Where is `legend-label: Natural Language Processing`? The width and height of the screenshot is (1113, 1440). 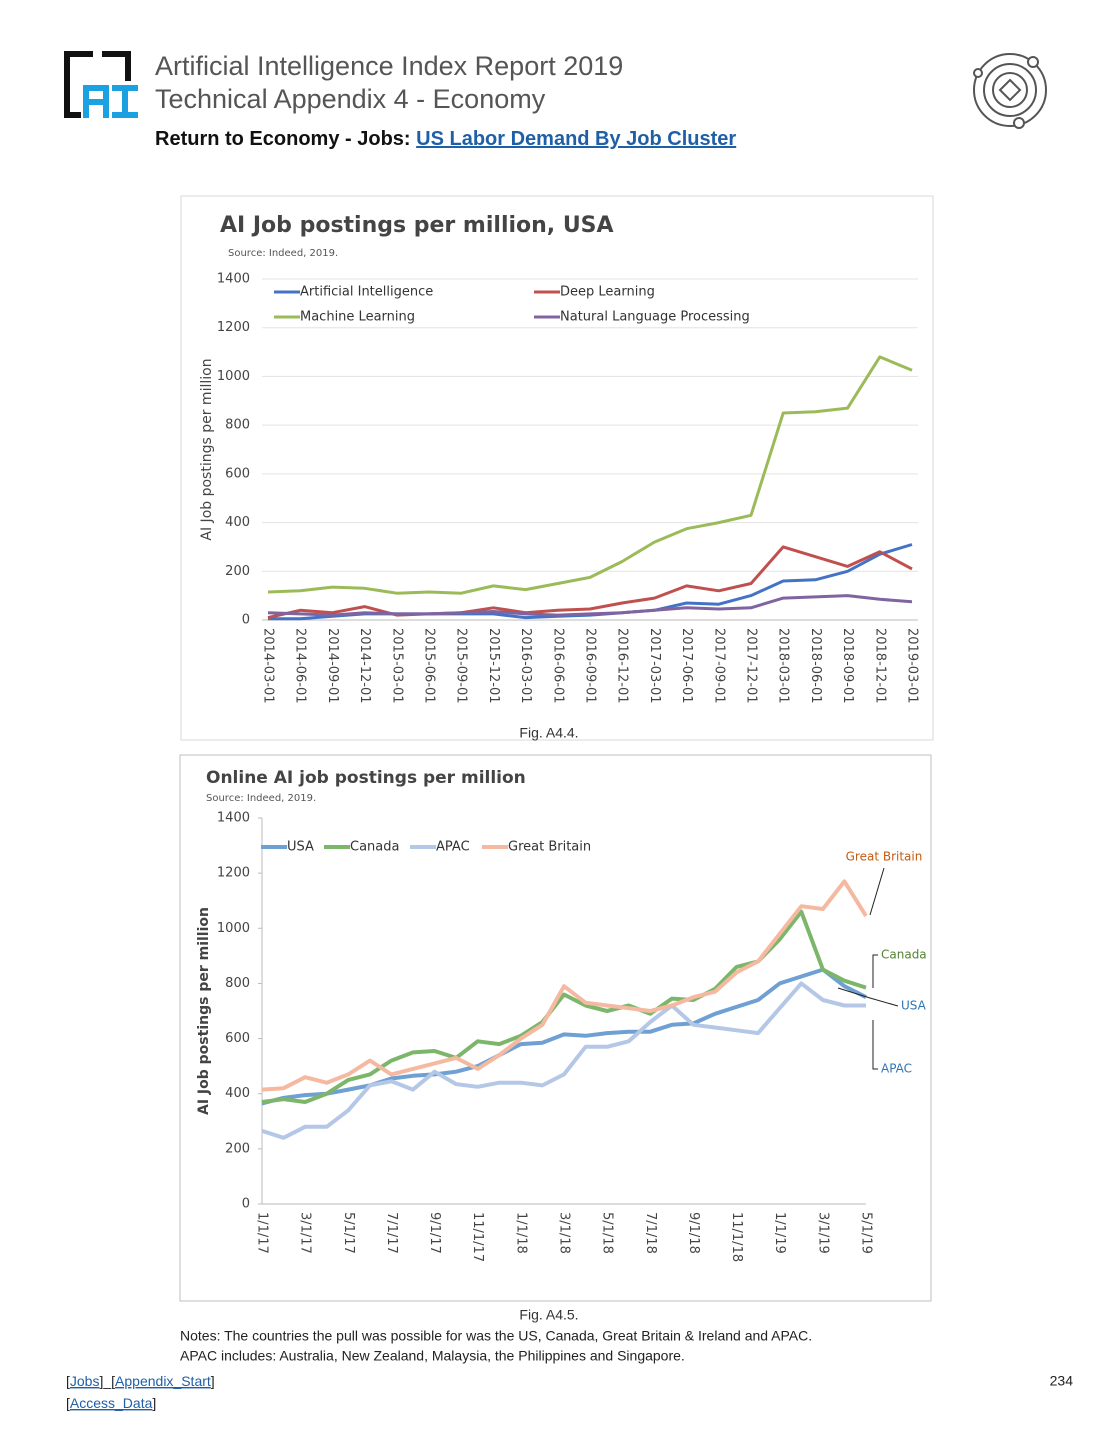
legend-label: Natural Language Processing is located at coordinates (655, 317).